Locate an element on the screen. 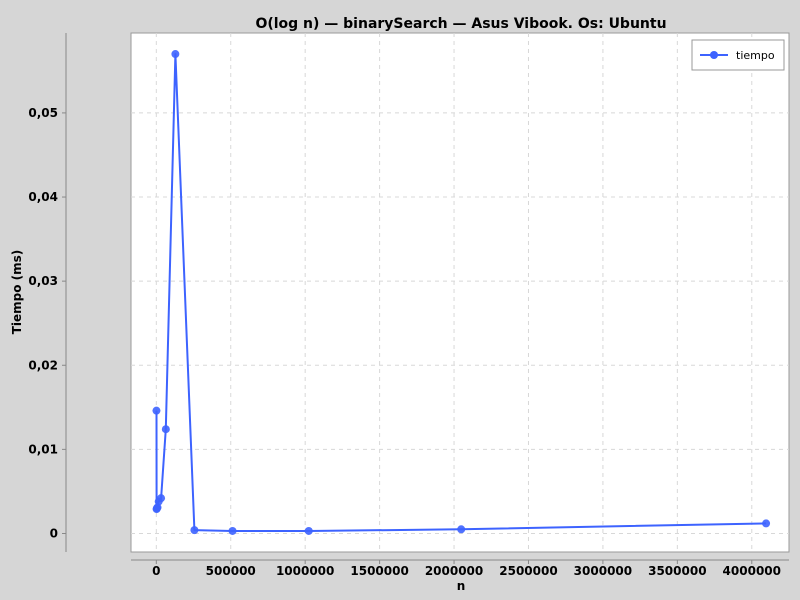 This screenshot has height=600, width=800. y-ticks: 0 0,01 0,02 0,03 0,04 0,05 is located at coordinates (47, 323).